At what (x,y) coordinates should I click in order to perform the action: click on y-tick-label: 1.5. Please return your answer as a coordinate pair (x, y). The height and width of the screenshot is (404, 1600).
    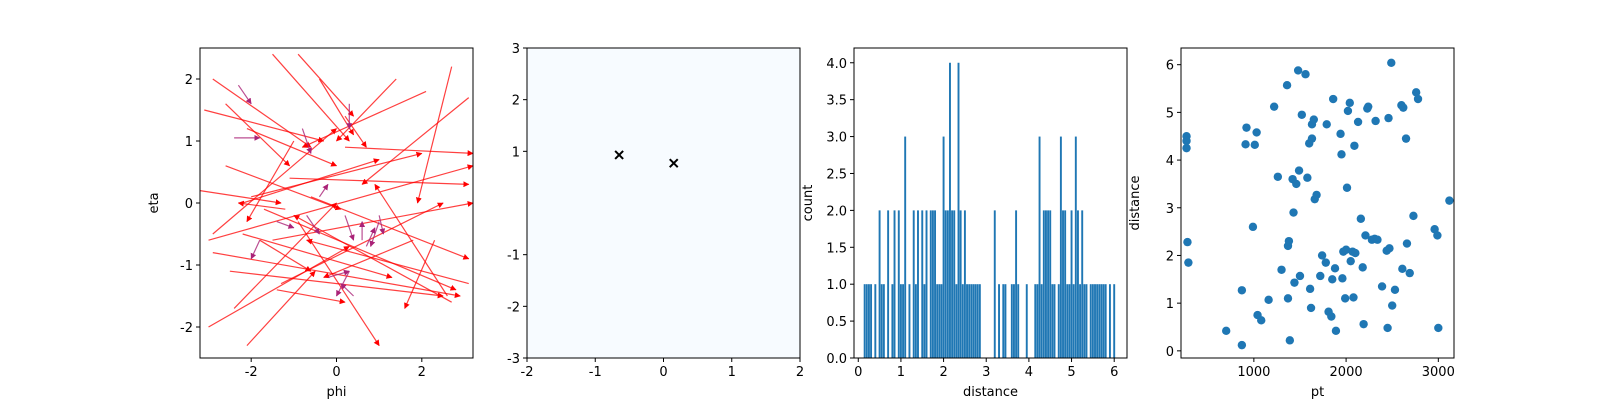
    Looking at the image, I should click on (836, 248).